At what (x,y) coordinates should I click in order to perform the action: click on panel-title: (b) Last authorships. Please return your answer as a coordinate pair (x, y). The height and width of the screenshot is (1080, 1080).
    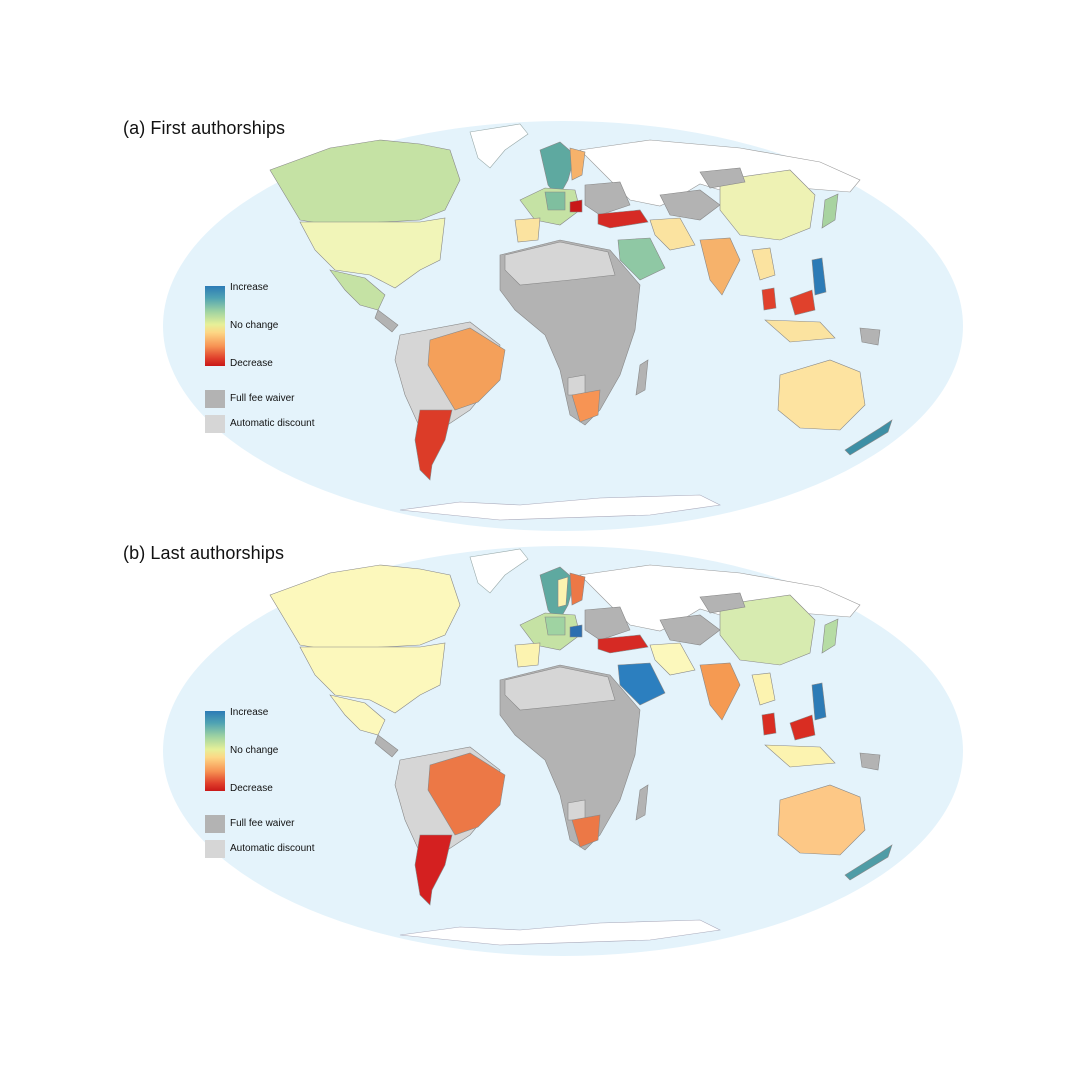
    Looking at the image, I should click on (204, 553).